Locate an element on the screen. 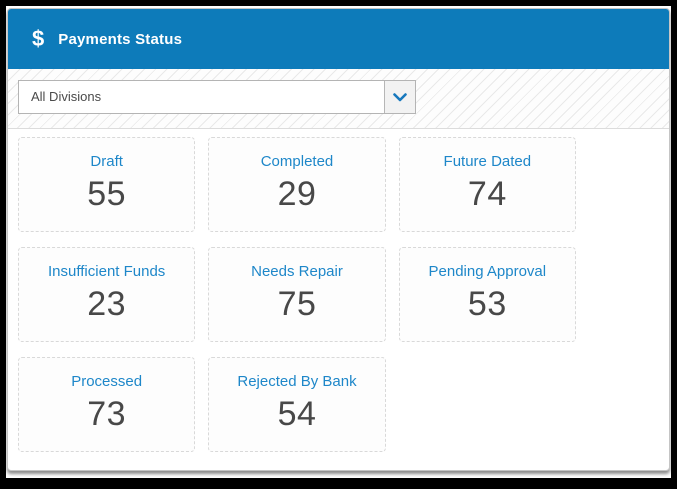 The height and width of the screenshot is (489, 677). division-dropdown-open-button is located at coordinates (399, 97).